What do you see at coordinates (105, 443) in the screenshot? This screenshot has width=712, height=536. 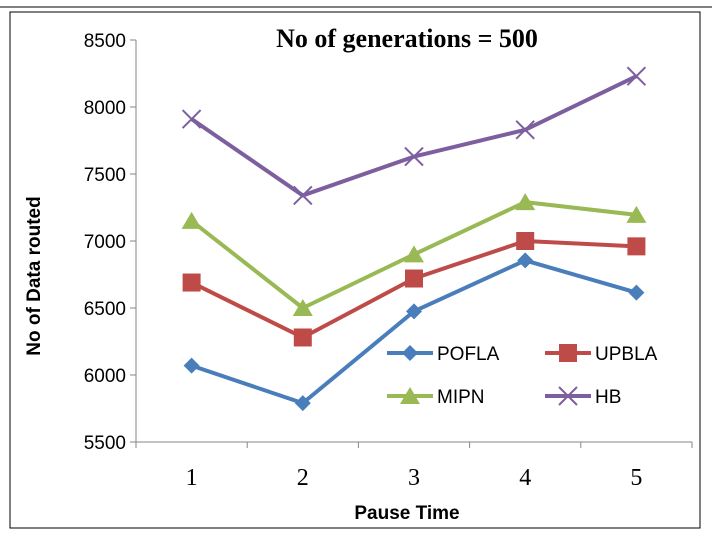 I see `y-tick-label: 5500` at bounding box center [105, 443].